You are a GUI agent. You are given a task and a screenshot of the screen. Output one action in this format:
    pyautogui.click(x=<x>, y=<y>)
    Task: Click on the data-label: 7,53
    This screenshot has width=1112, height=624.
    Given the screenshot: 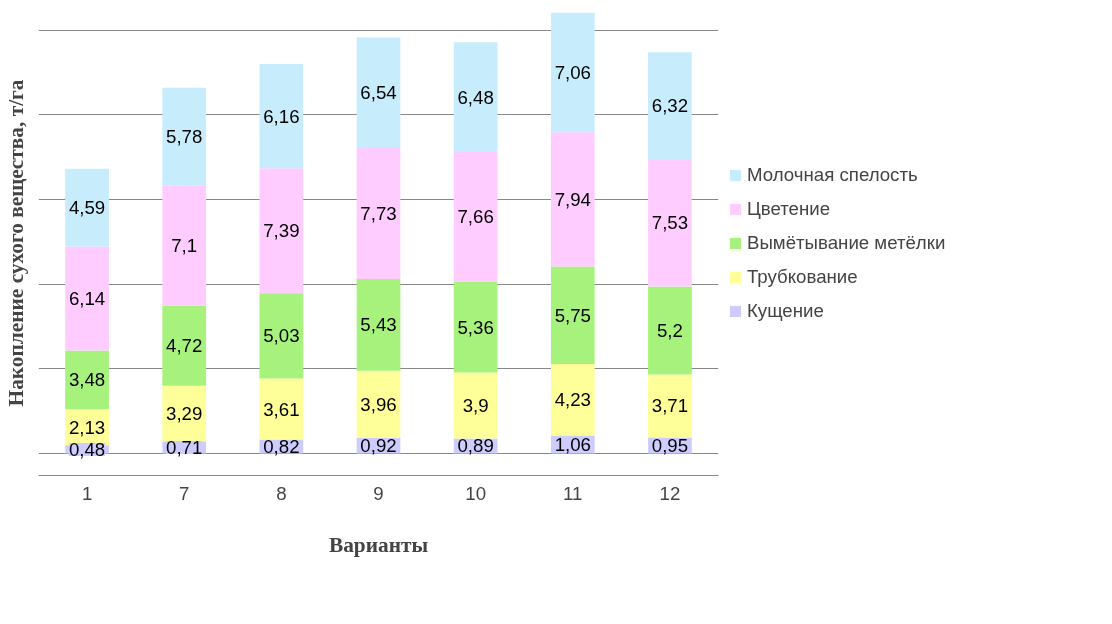 What is the action you would take?
    pyautogui.click(x=670, y=223)
    